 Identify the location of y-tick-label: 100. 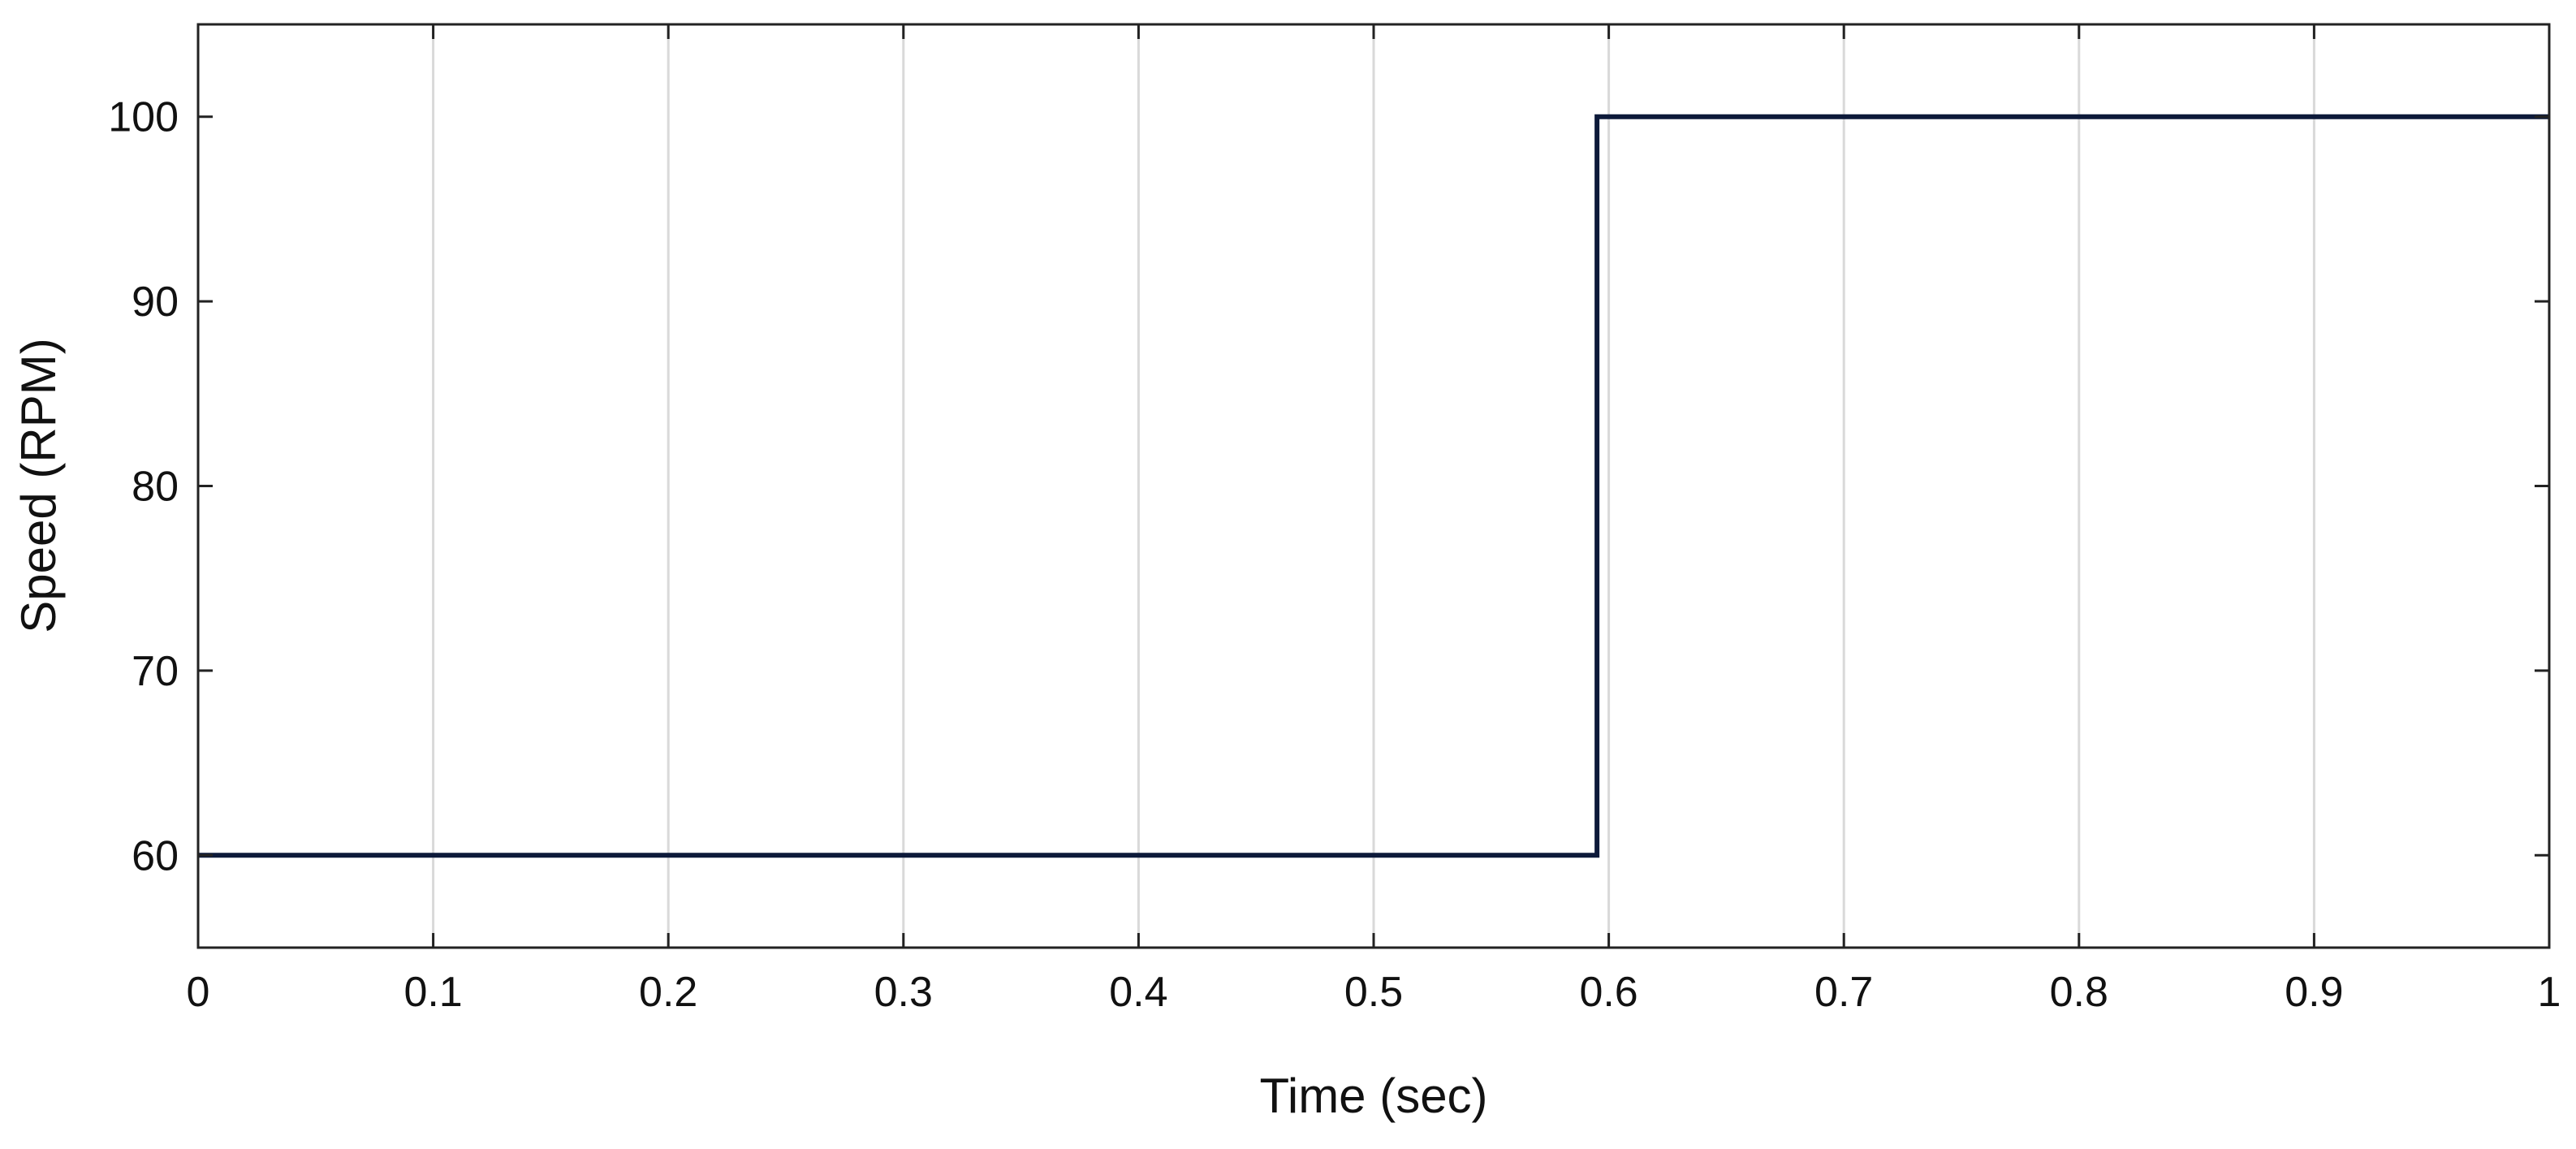
(143, 118).